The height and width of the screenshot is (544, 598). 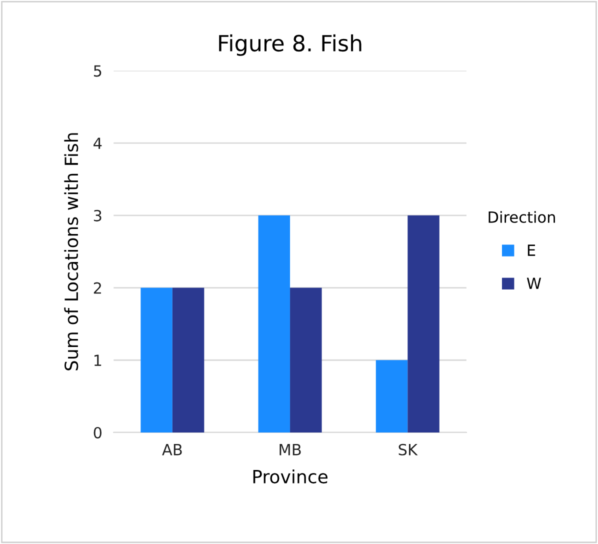 I want to click on y-tick-label: 3, so click(x=98, y=216).